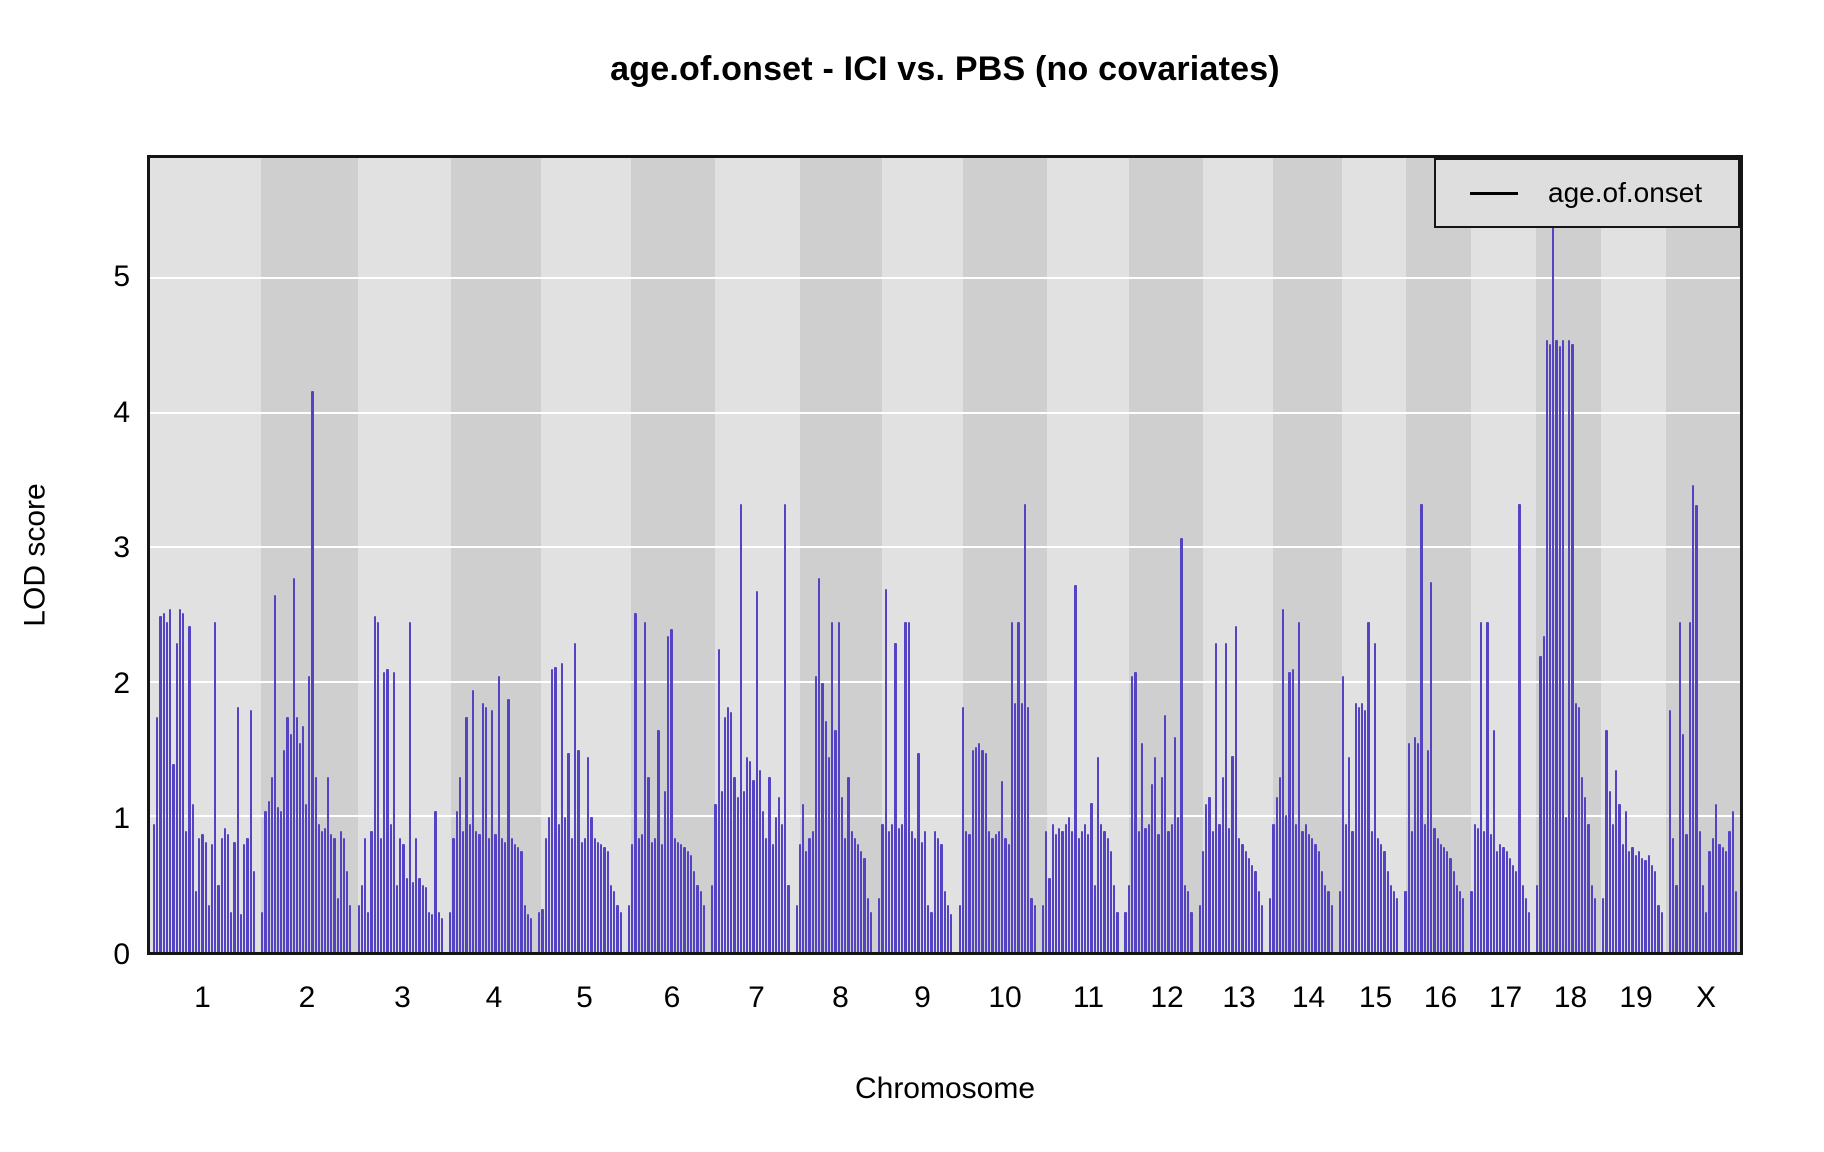  What do you see at coordinates (750, 555) in the screenshot?
I see `chromosome-7-bars` at bounding box center [750, 555].